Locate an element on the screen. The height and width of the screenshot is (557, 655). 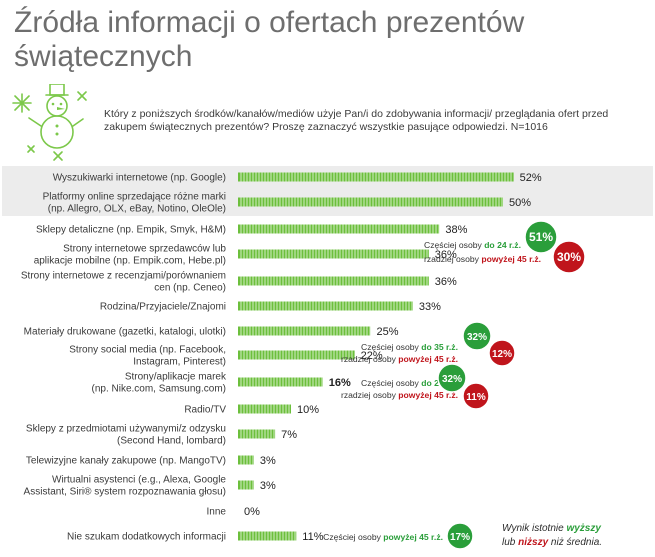
category-label: Wyszukiwarki internetowe (np. Google) is located at coordinates (139, 178).